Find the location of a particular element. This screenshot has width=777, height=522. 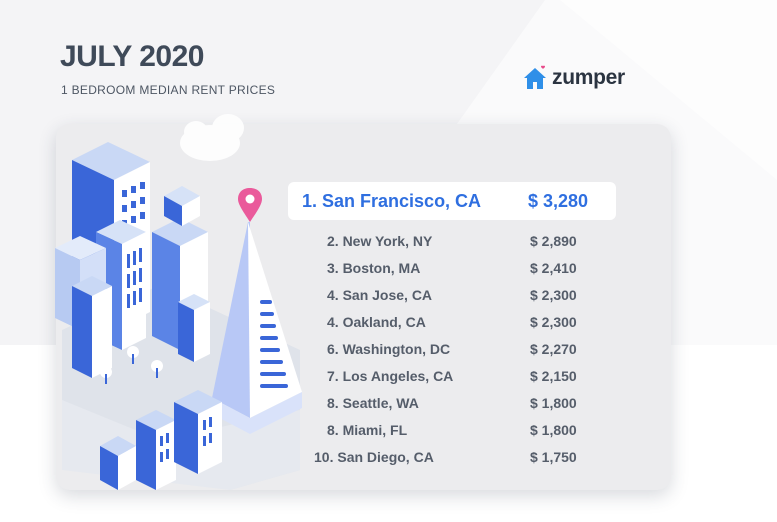

map-pin-icon is located at coordinates (250, 205).